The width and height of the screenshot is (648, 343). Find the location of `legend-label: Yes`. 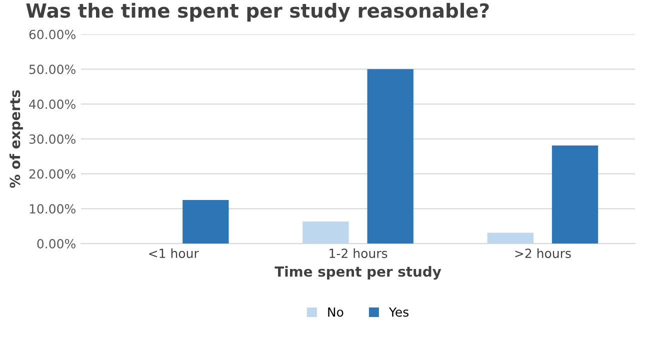

legend-label: Yes is located at coordinates (398, 312).